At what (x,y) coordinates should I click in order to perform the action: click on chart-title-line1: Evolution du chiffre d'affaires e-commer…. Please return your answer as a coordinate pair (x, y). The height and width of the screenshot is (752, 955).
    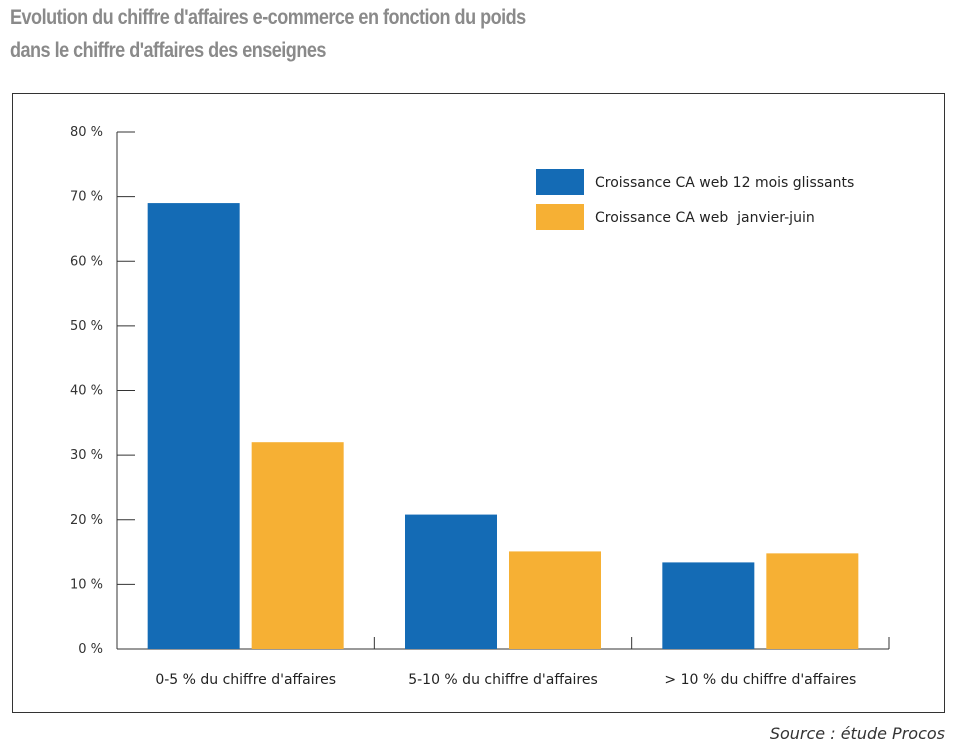
    Looking at the image, I should click on (268, 17).